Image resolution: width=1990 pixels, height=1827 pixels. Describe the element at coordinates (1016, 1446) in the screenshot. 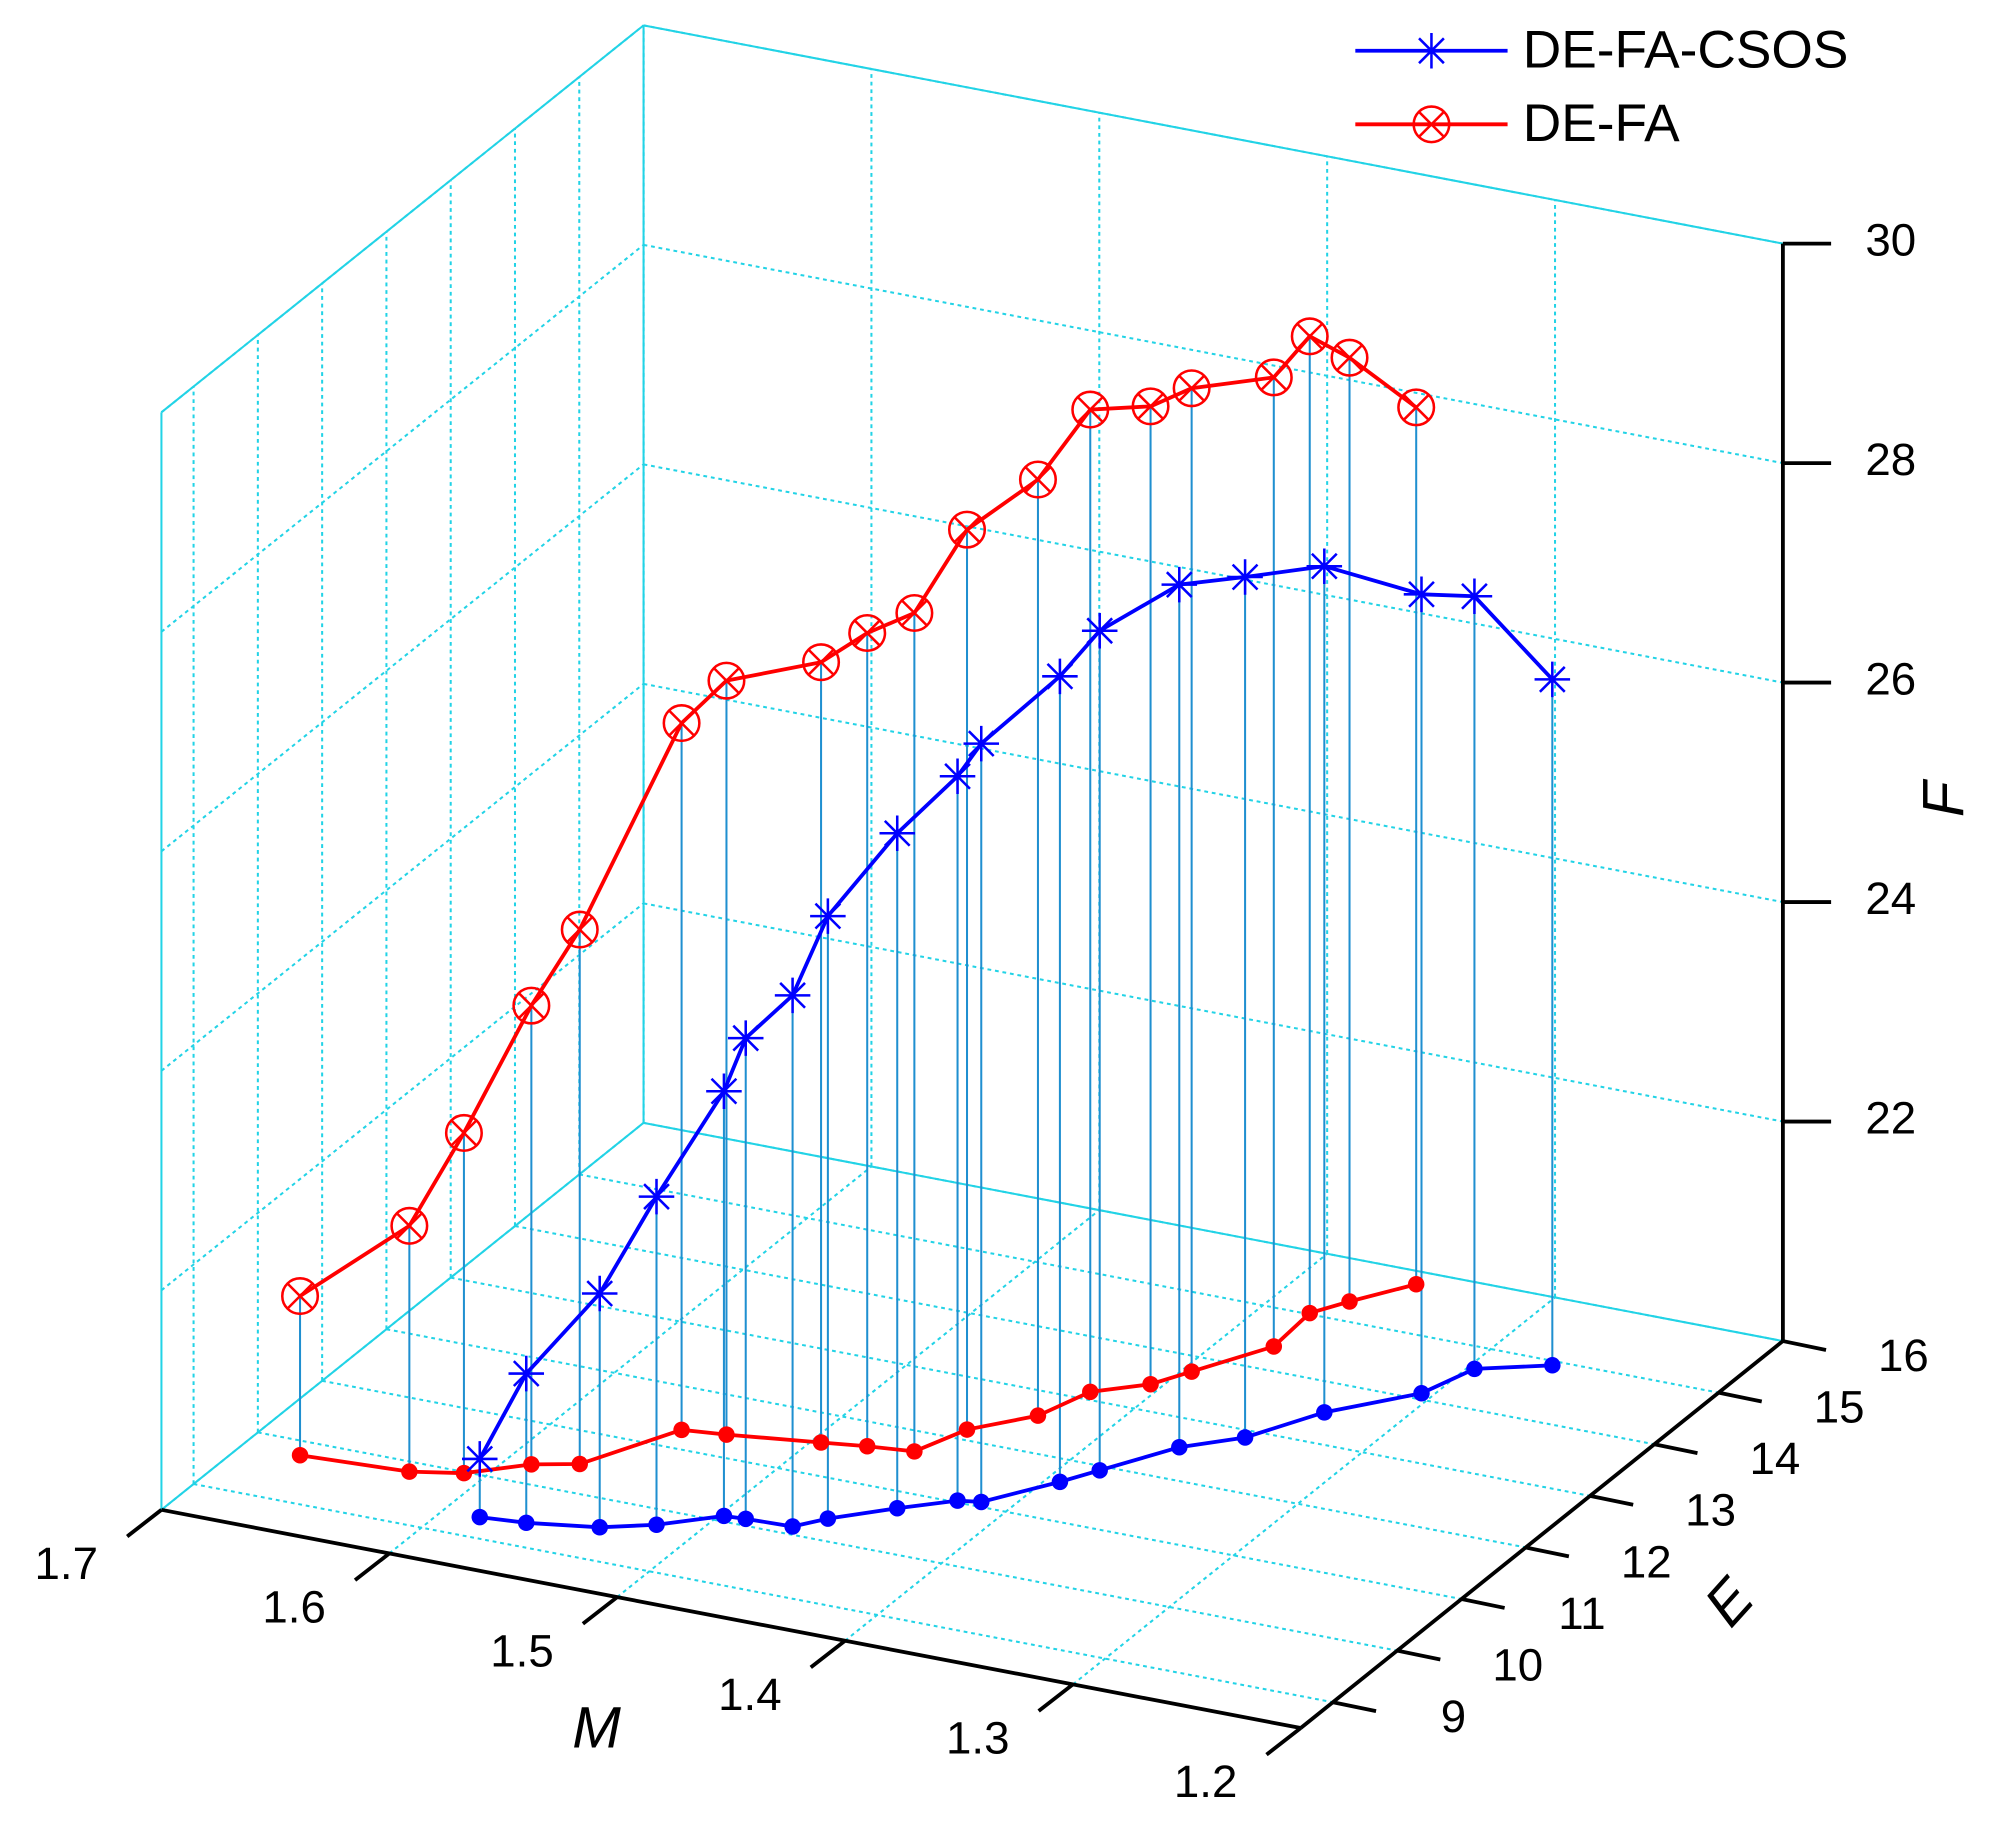

I see `floor-projection-line` at that location.